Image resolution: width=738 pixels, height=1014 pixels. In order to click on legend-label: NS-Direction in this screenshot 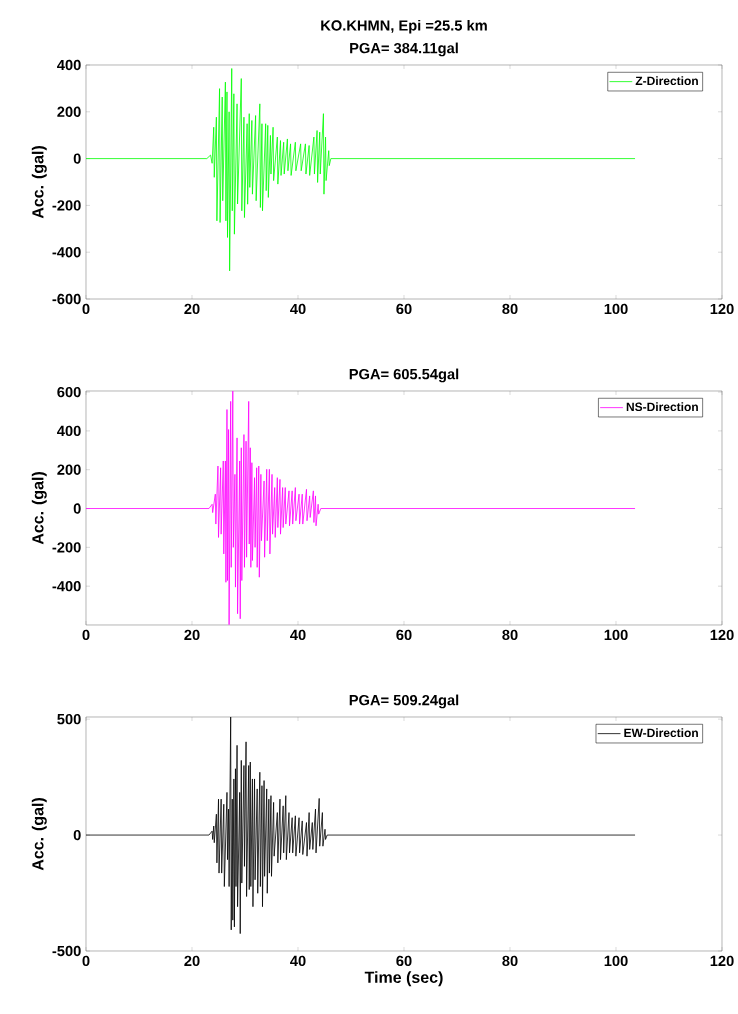, I will do `click(662, 407)`.